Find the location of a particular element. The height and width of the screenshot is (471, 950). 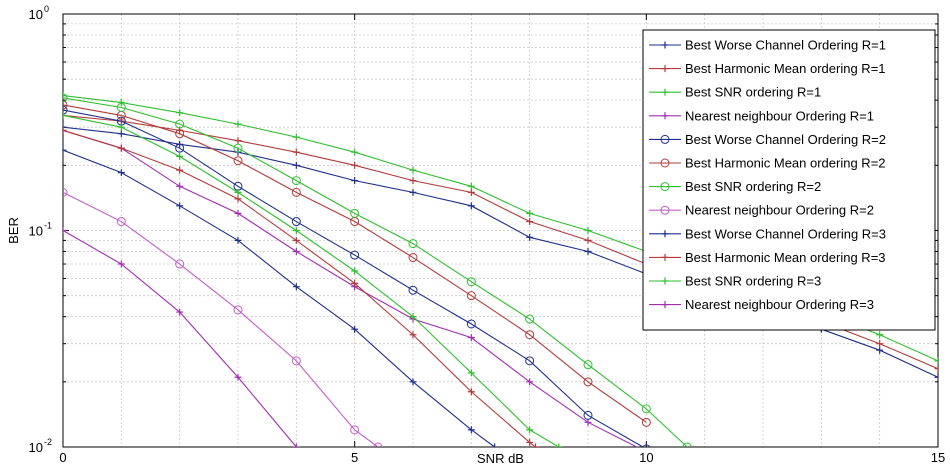

legend-label: Best Harmonic Mean ordering R=2 is located at coordinates (785, 163).